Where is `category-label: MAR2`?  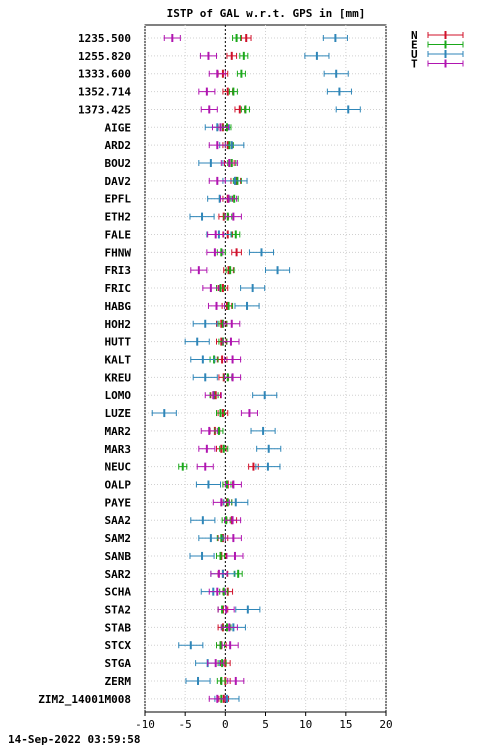 category-label: MAR2 is located at coordinates (118, 431).